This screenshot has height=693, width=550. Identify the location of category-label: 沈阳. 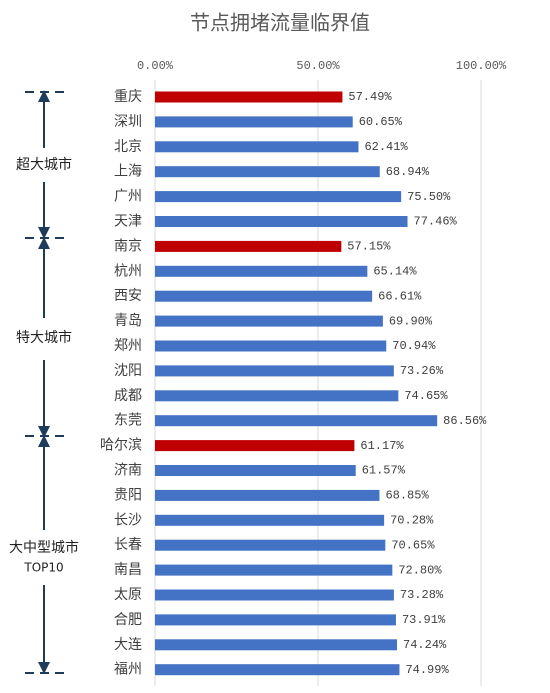
(128, 371).